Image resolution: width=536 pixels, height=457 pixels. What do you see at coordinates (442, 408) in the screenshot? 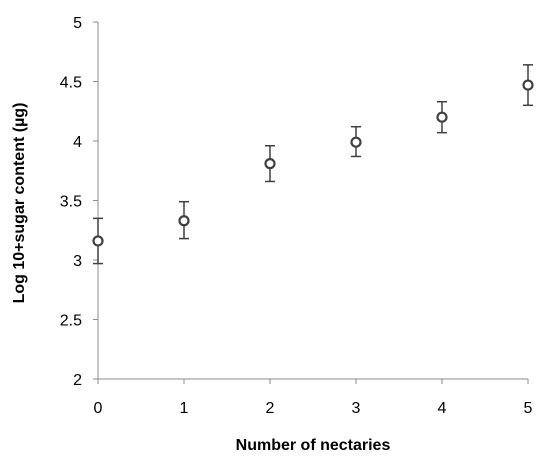
I see `x-tick-label: 4` at bounding box center [442, 408].